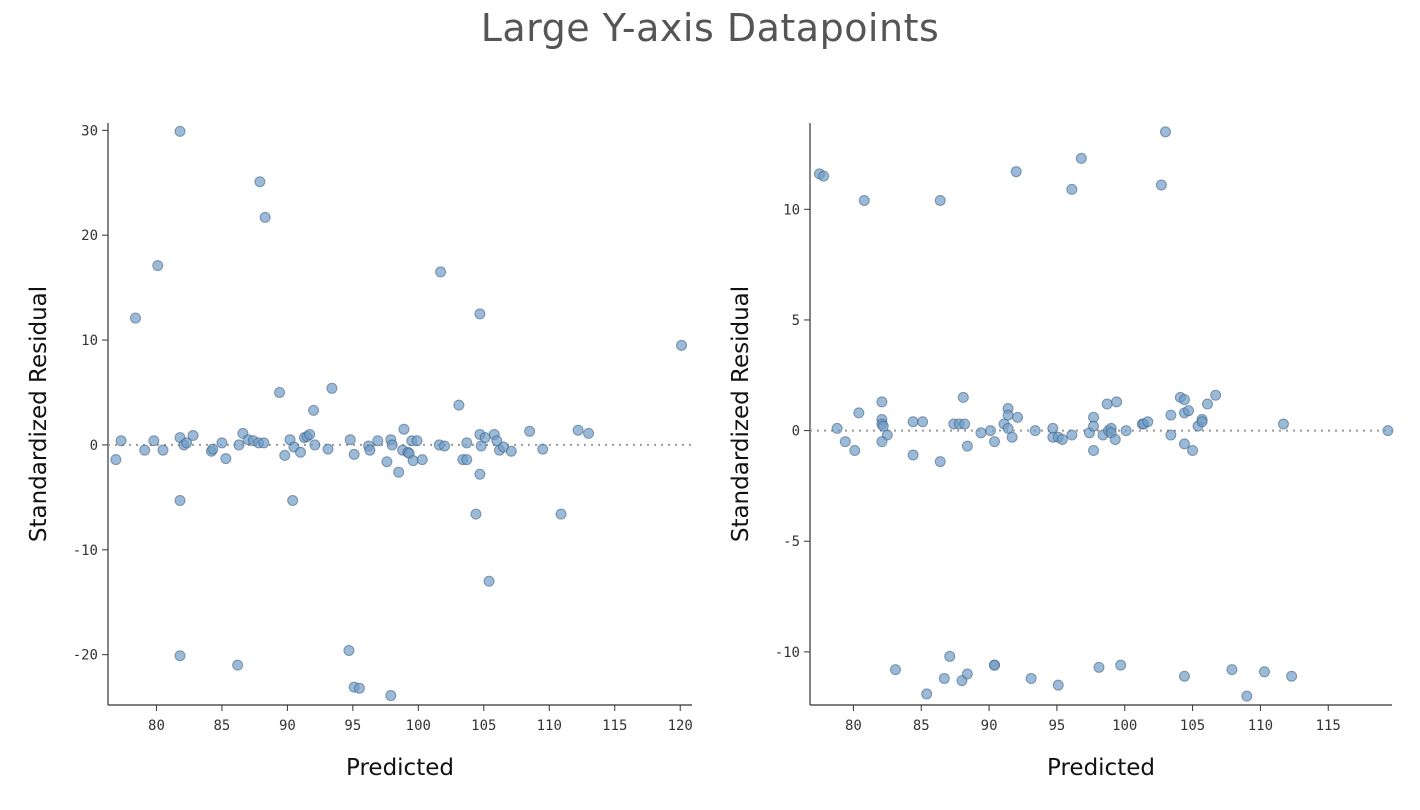 The width and height of the screenshot is (1420, 810). What do you see at coordinates (89, 236) in the screenshot?
I see `y-tick-label: 20` at bounding box center [89, 236].